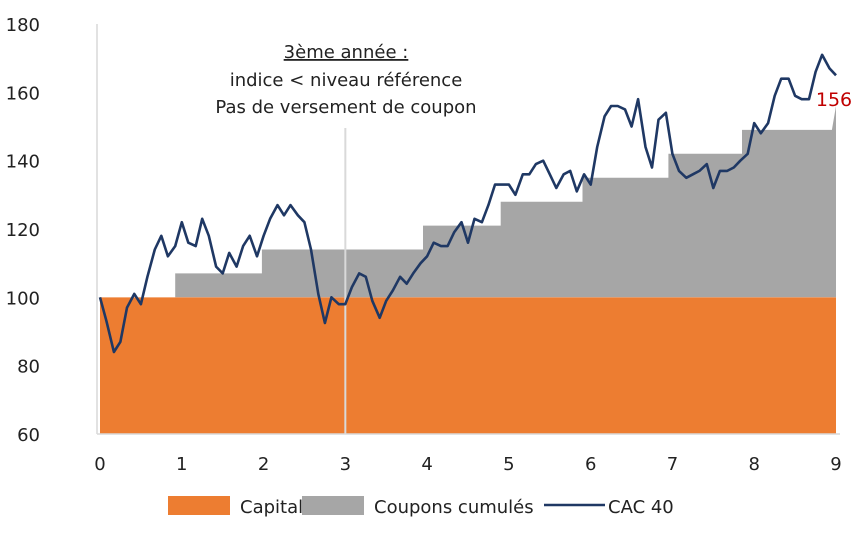 This screenshot has height=539, width=866. Describe the element at coordinates (28, 367) in the screenshot. I see `y-tick-label: 80` at that location.